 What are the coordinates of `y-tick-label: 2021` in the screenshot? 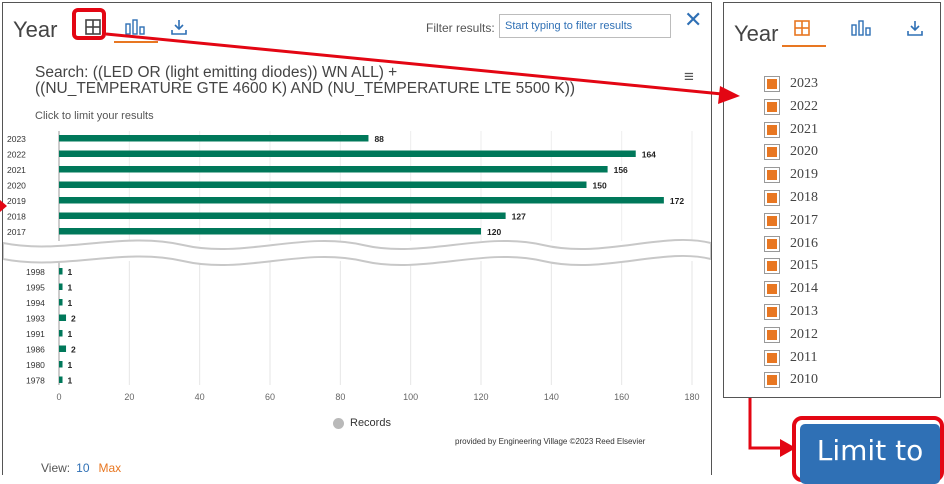 It's located at (16, 170).